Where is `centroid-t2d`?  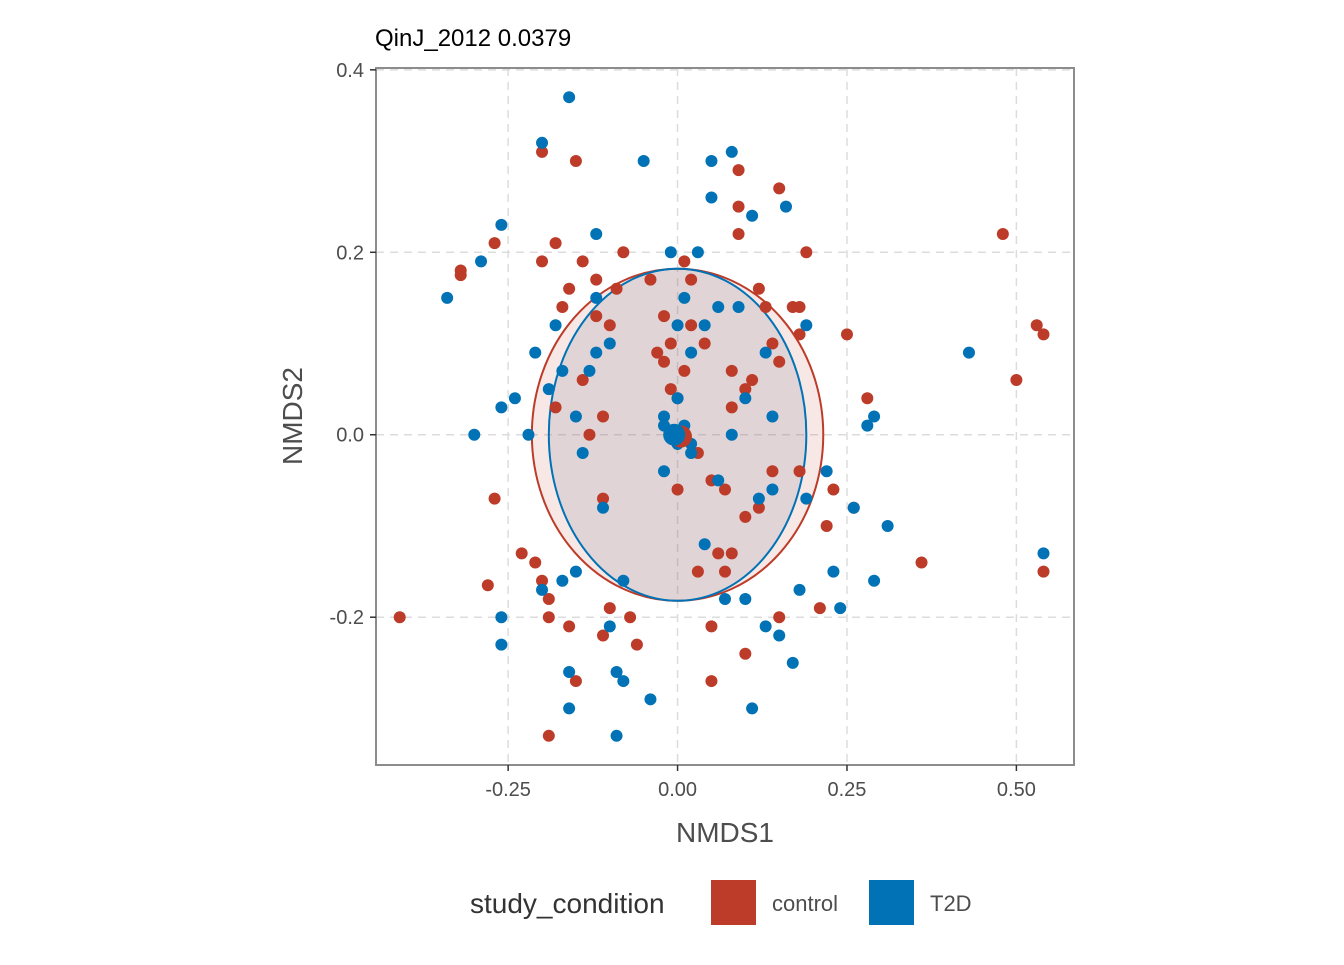 centroid-t2d is located at coordinates (674, 434).